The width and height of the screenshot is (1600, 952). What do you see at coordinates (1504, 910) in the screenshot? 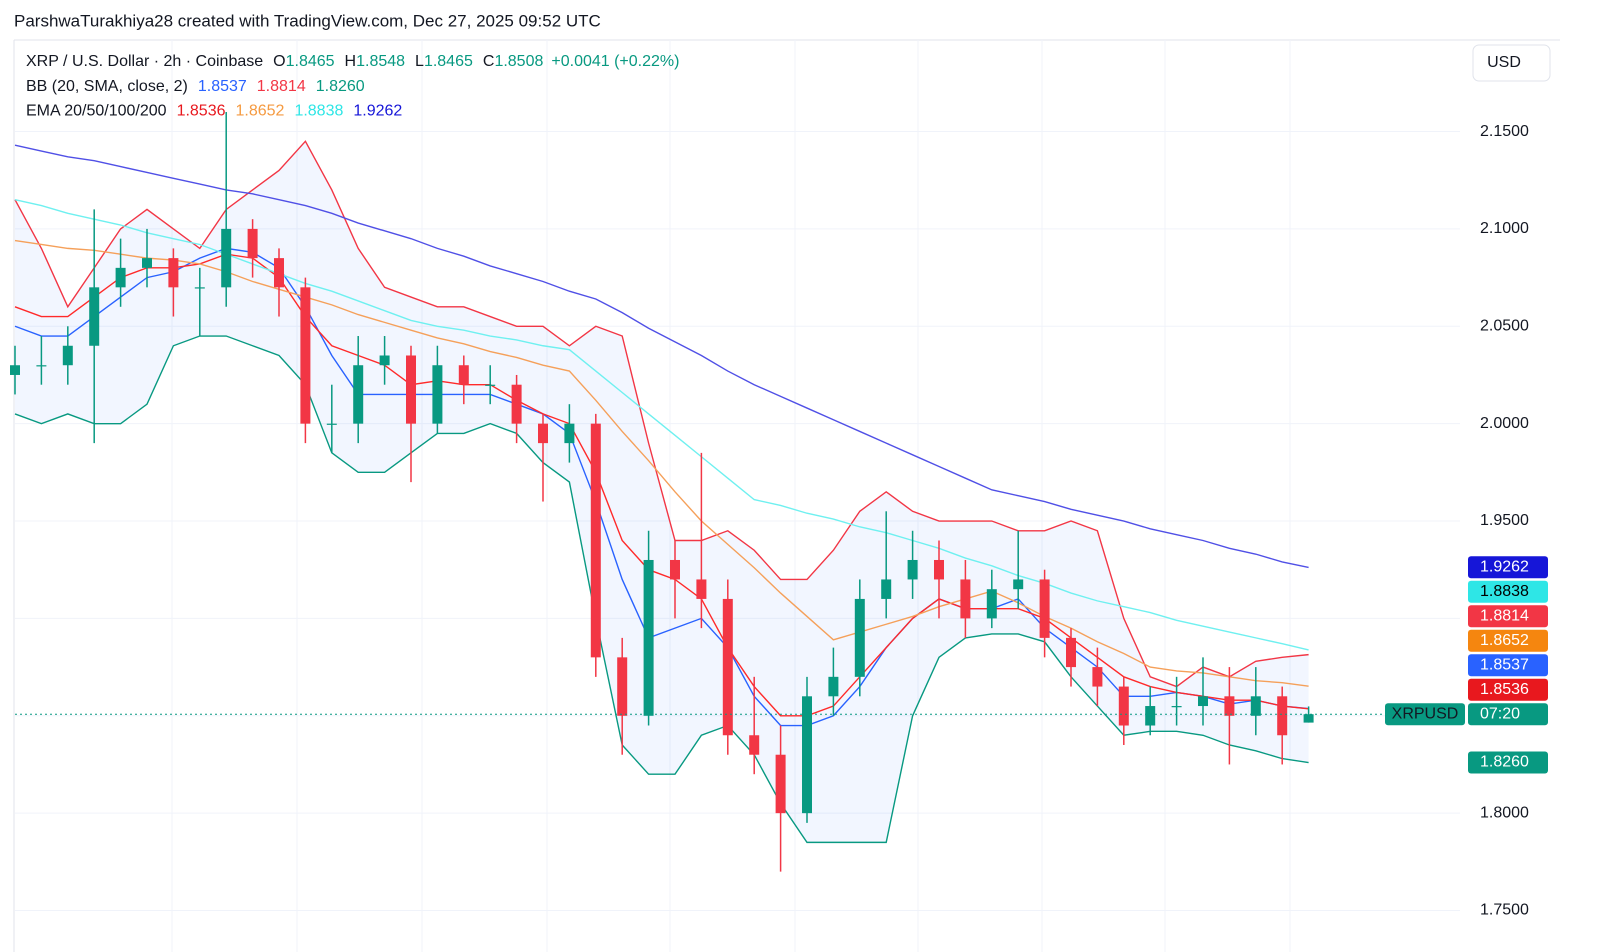
I see `y-tick-label: 1.7500` at bounding box center [1504, 910].